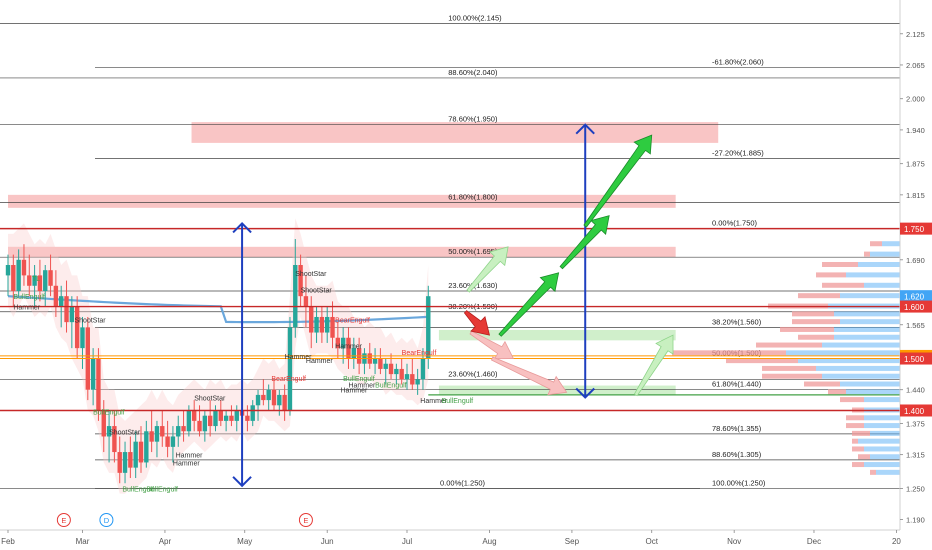 The image size is (932, 550). Describe the element at coordinates (915, 164) in the screenshot. I see `price-tick-label: 1.875` at that location.